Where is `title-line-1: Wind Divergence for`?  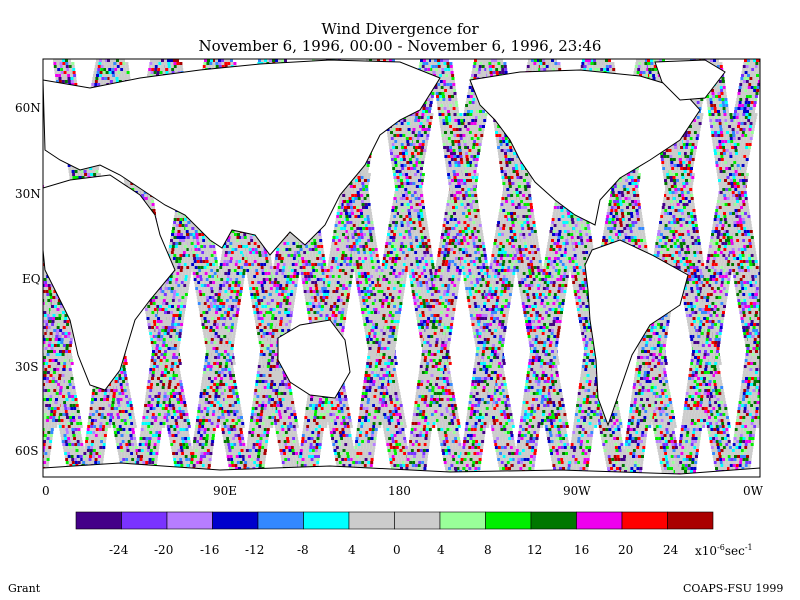
title-line-1: Wind Divergence for is located at coordinates (400, 29).